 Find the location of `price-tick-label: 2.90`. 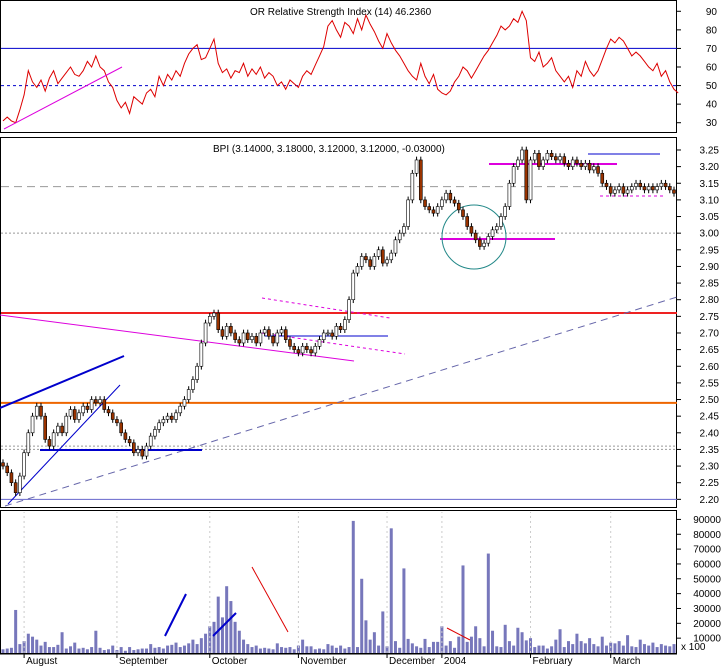

price-tick-label: 2.90 is located at coordinates (710, 267).